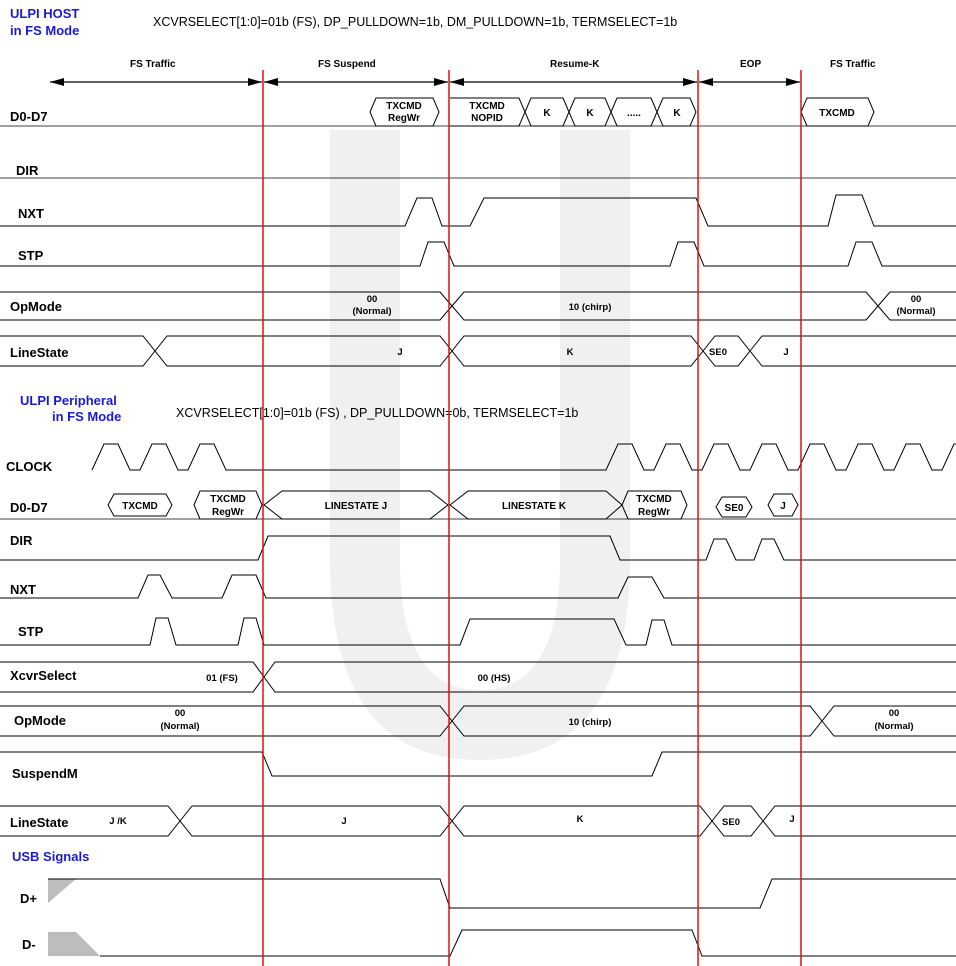 The image size is (956, 966). I want to click on bus-value-nopid: NOPID, so click(487, 118).